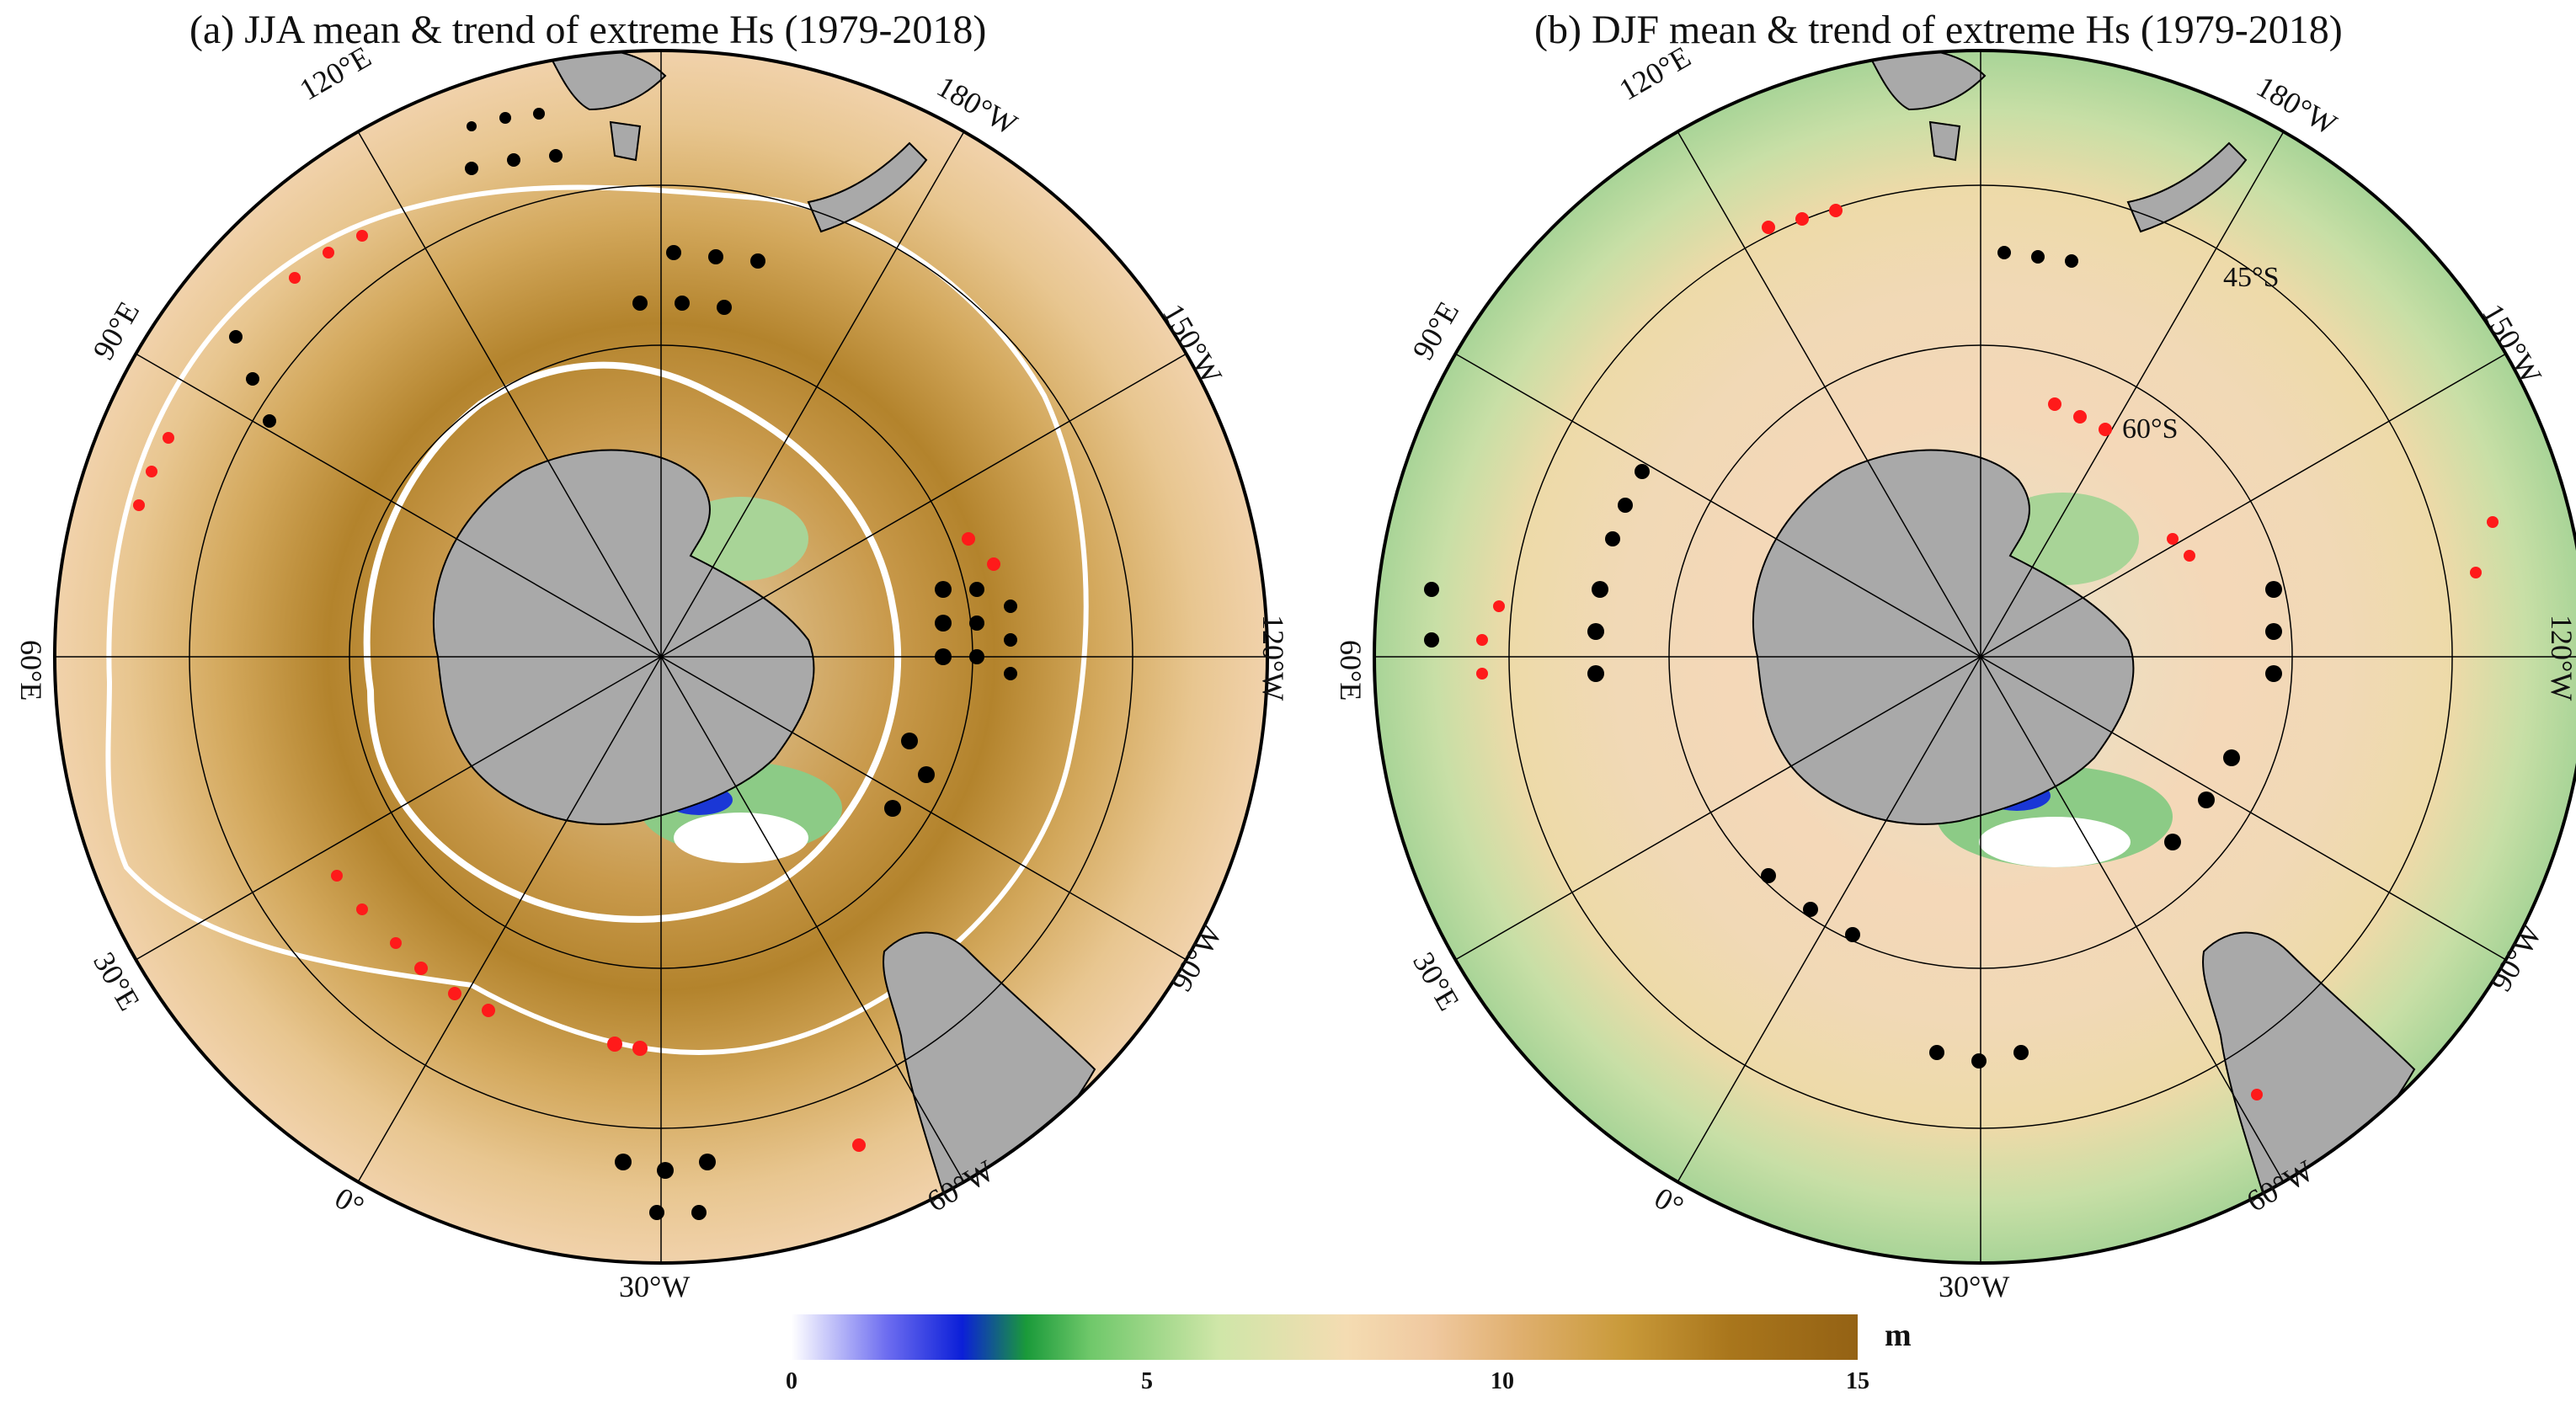 The image size is (2576, 1407). What do you see at coordinates (1669, 1202) in the screenshot?
I see `panel-b-lon-0: 0°` at bounding box center [1669, 1202].